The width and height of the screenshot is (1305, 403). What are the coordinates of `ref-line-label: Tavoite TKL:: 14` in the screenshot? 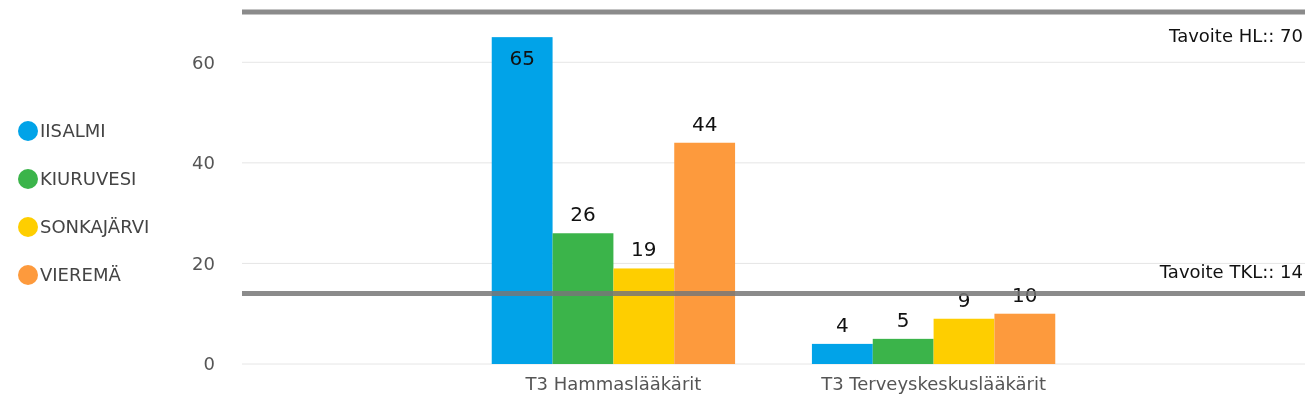 It's located at (1230, 271).